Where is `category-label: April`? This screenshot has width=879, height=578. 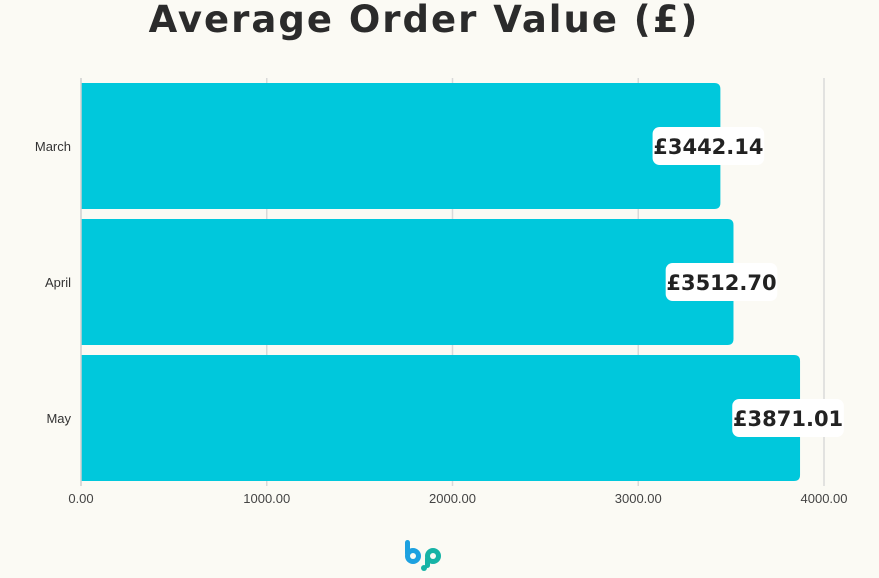 category-label: April is located at coordinates (58, 282).